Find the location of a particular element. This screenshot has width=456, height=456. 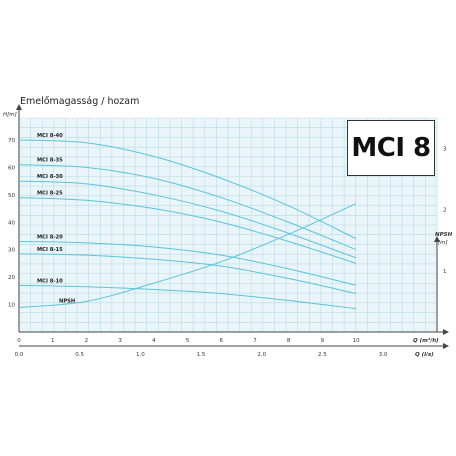

y-axis-arrow is located at coordinates (19, 107).